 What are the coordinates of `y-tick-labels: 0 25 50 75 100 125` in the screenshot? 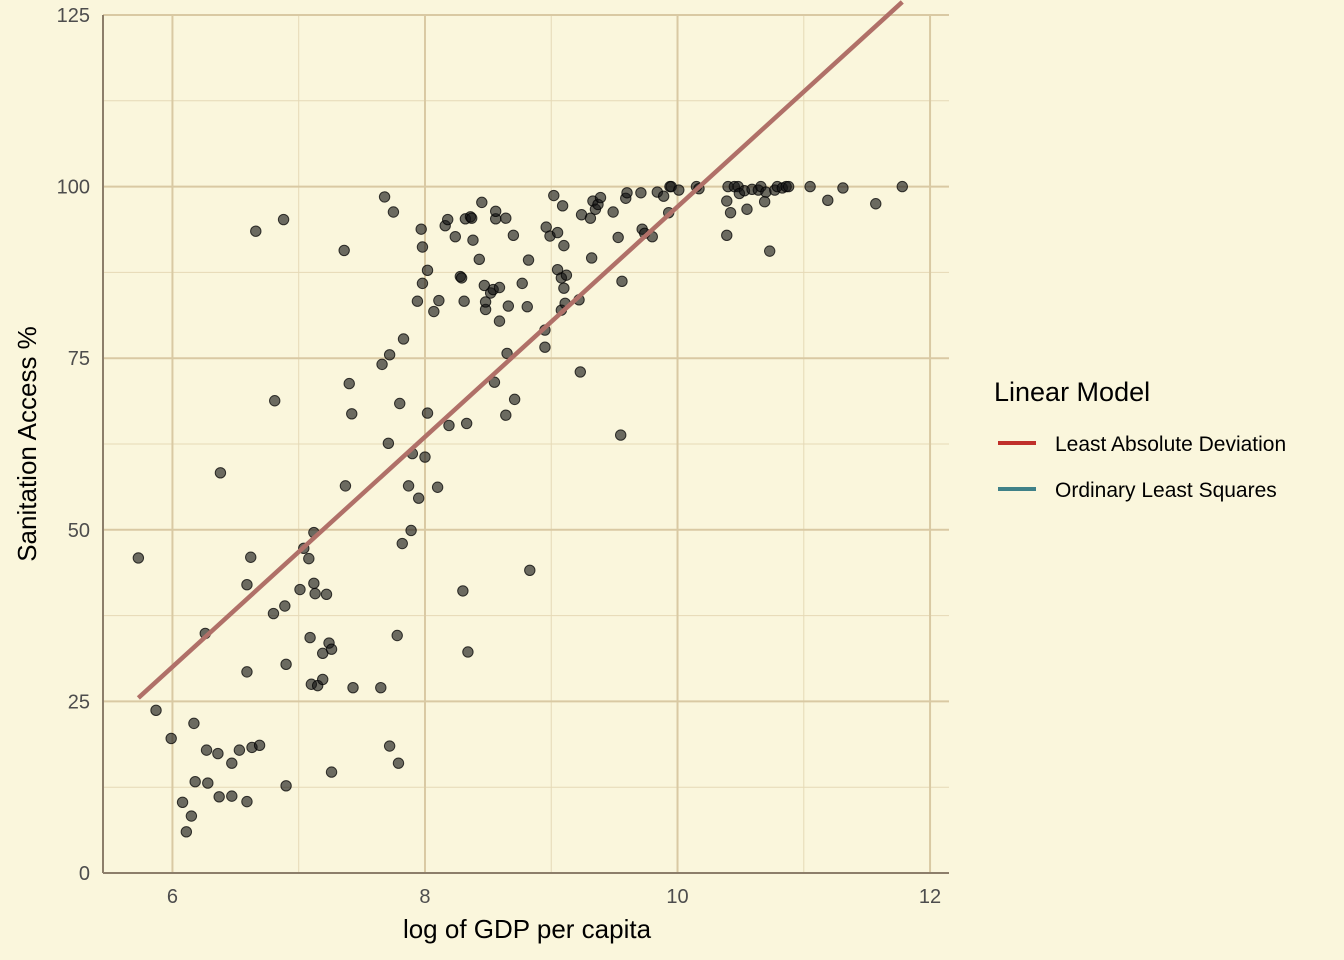 It's located at (73, 445).